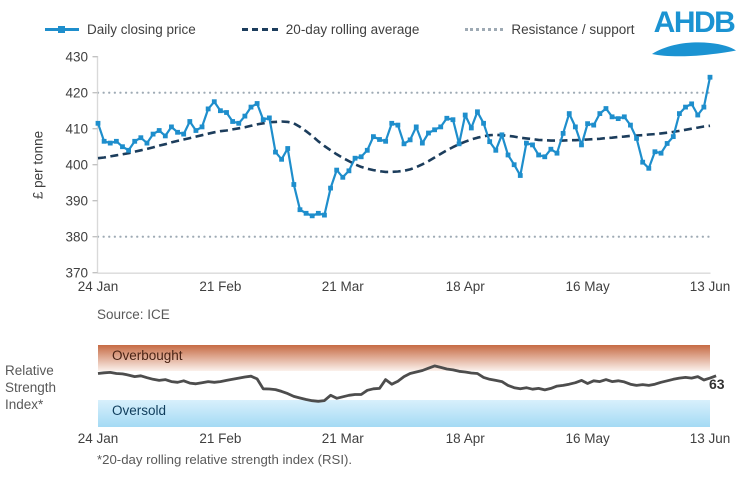 This screenshot has height=493, width=741. I want to click on legend-item-resistance-support: Resistance / support, so click(549, 29).